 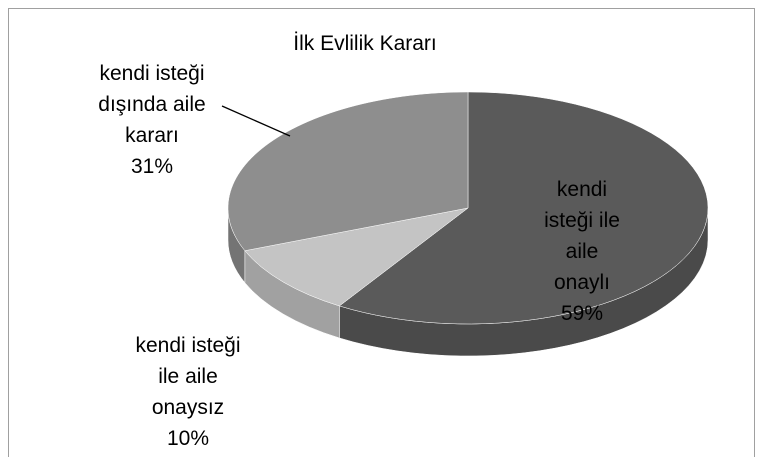 What do you see at coordinates (256, 121) in the screenshot?
I see `leader-line` at bounding box center [256, 121].